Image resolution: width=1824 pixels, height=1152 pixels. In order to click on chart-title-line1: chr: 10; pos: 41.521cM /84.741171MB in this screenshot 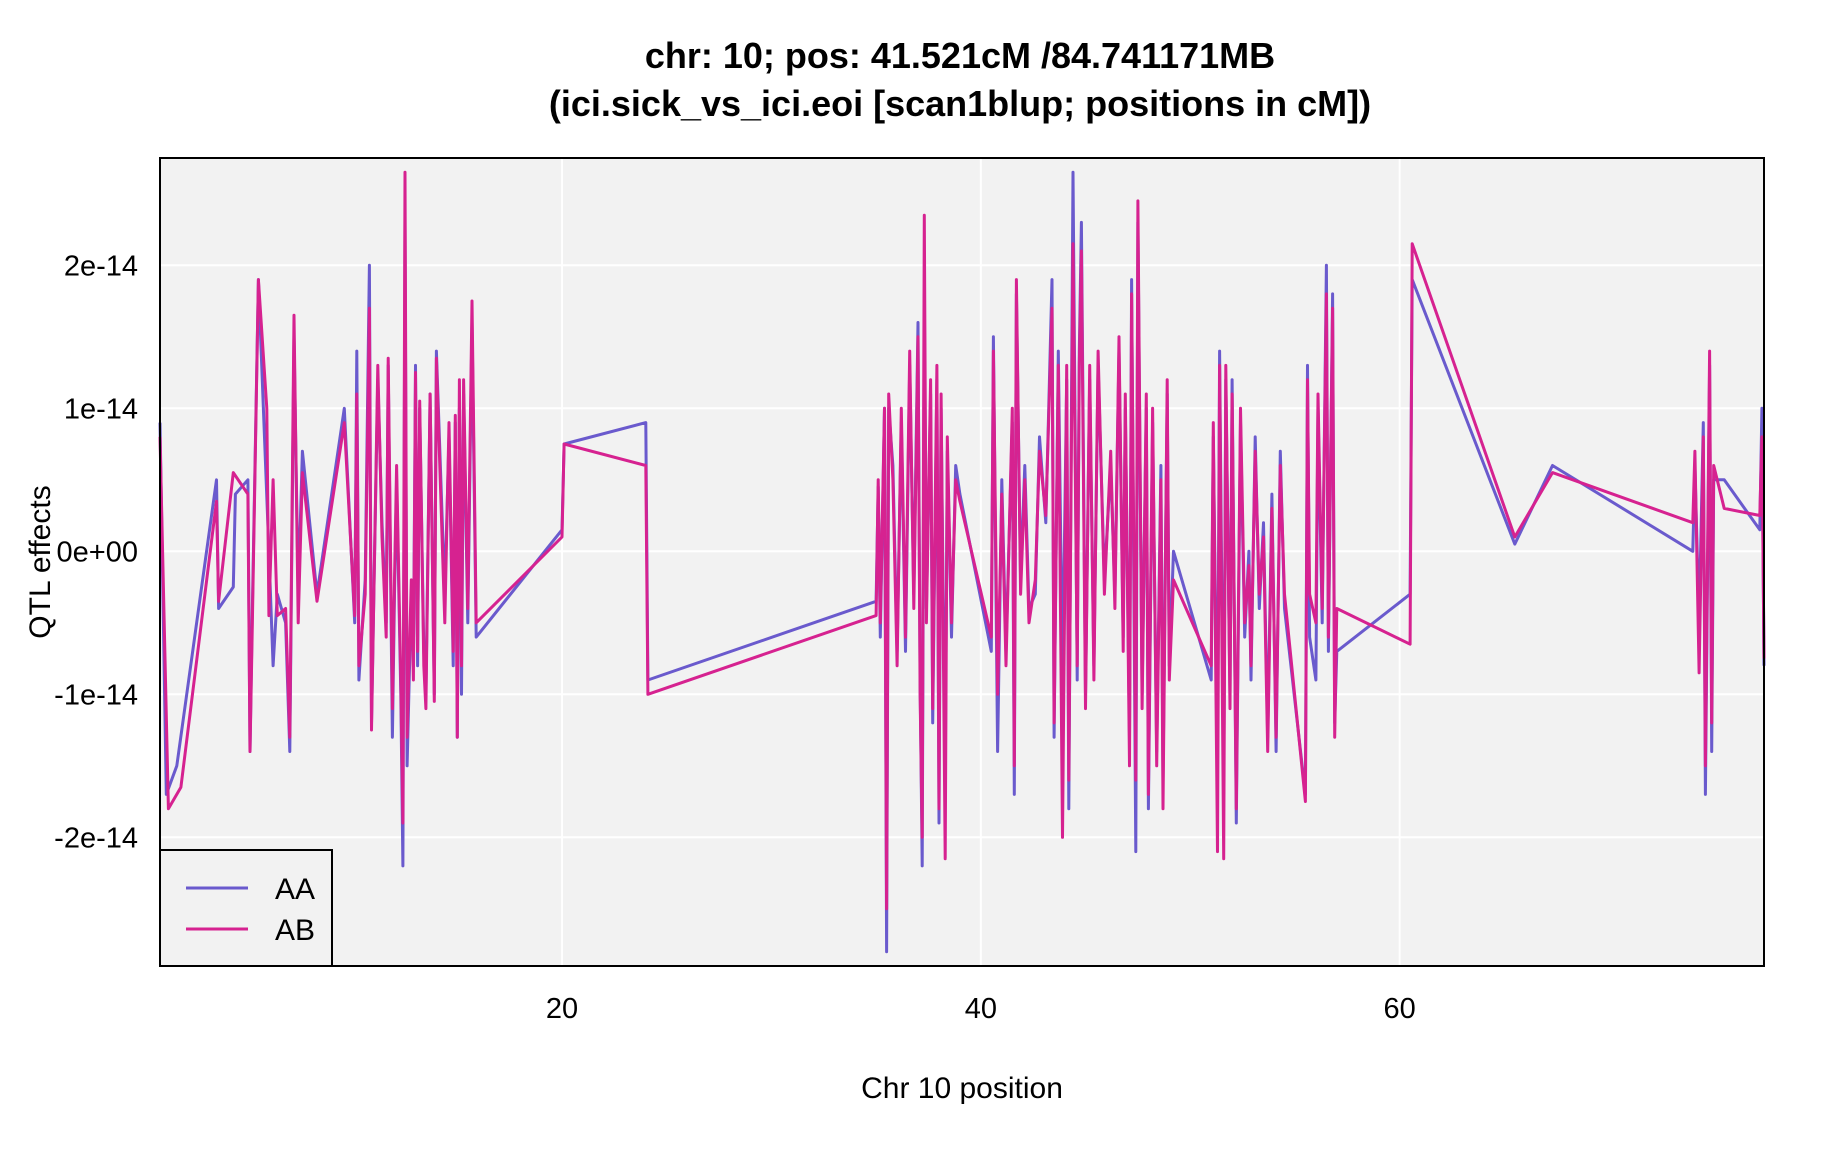, I will do `click(960, 55)`.